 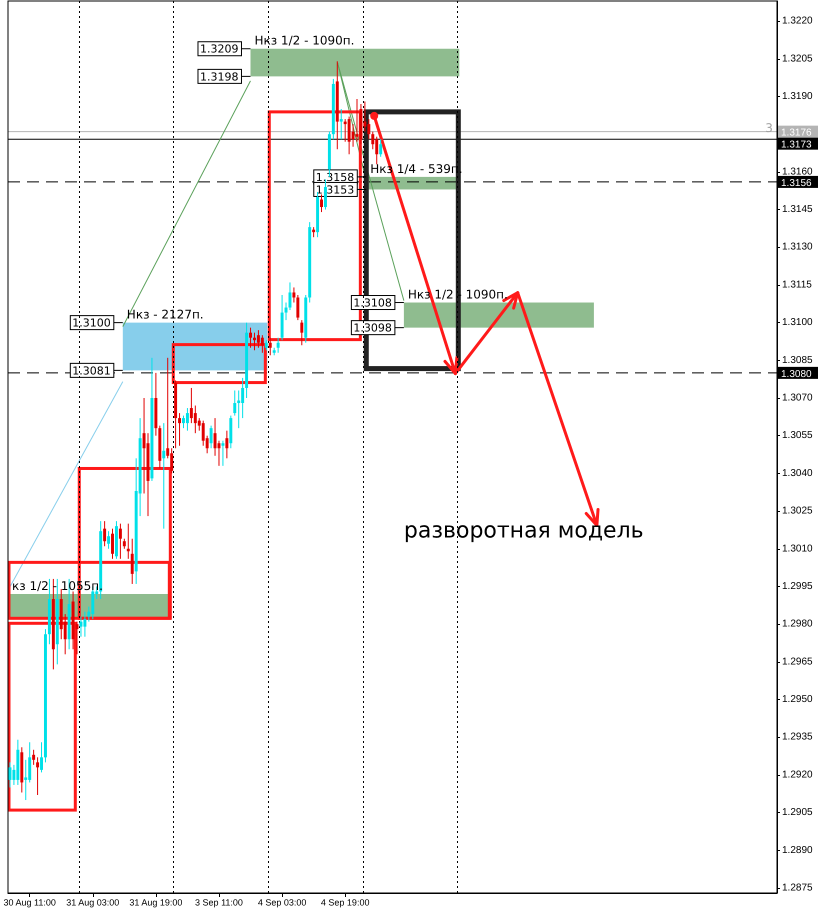 I want to click on band-label: Нкз - 2127п., so click(x=165, y=315).